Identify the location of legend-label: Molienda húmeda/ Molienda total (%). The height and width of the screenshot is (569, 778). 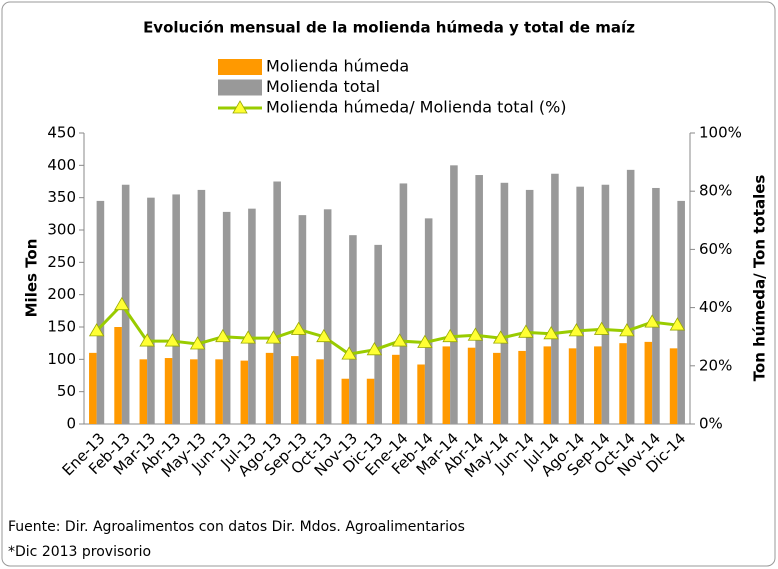
(416, 107).